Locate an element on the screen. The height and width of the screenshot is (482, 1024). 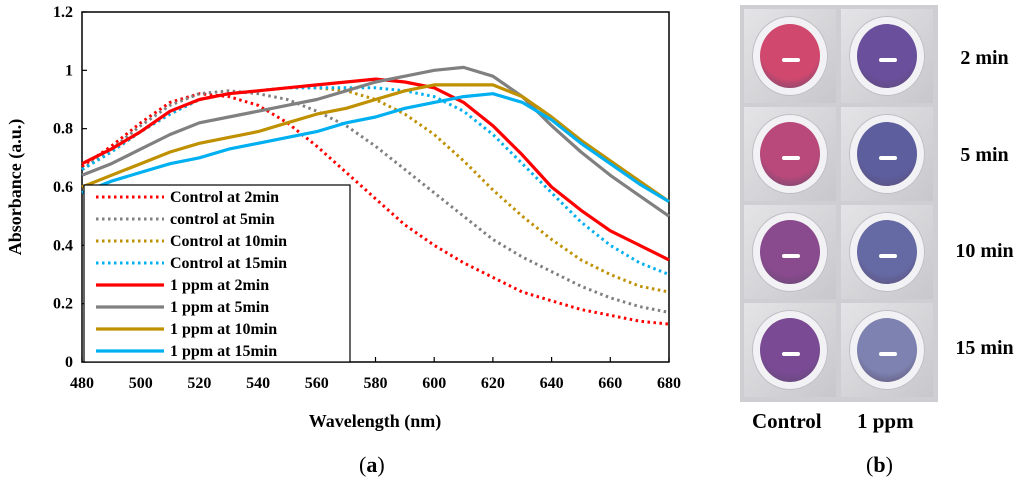
y-tick-label-4: 0.8 is located at coordinates (63, 129).